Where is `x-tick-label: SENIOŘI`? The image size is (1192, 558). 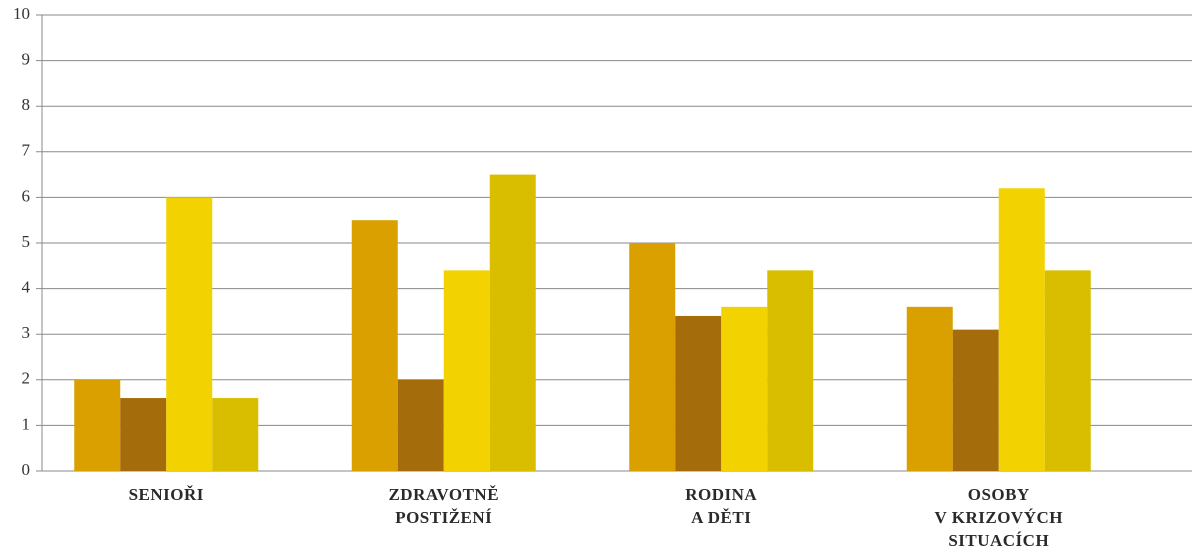 x-tick-label: SENIOŘI is located at coordinates (166, 494).